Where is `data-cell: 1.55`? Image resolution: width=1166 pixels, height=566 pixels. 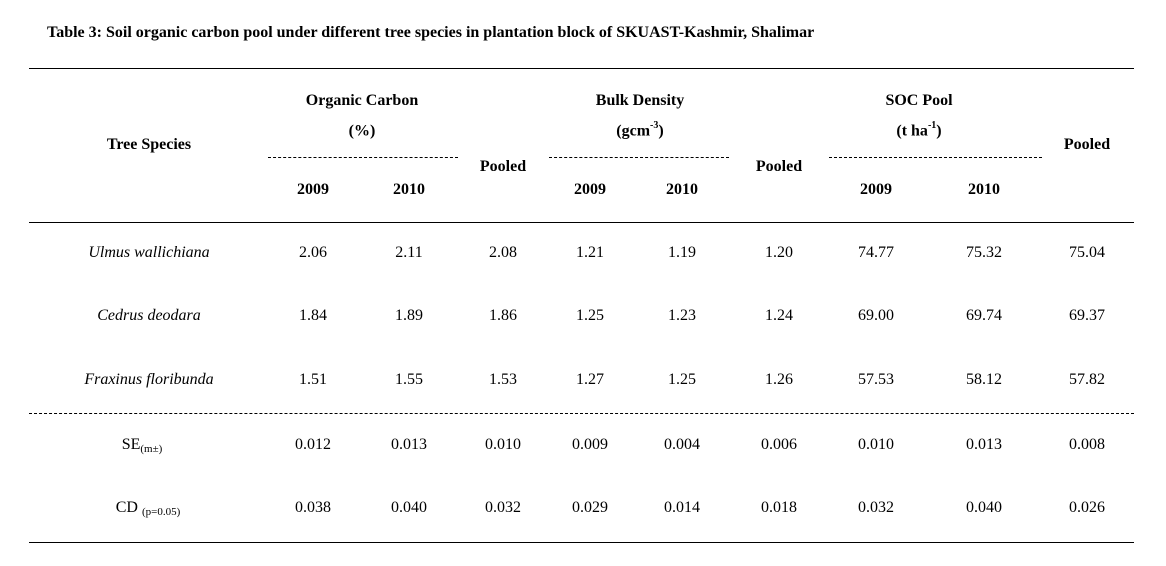 data-cell: 1.55 is located at coordinates (409, 379).